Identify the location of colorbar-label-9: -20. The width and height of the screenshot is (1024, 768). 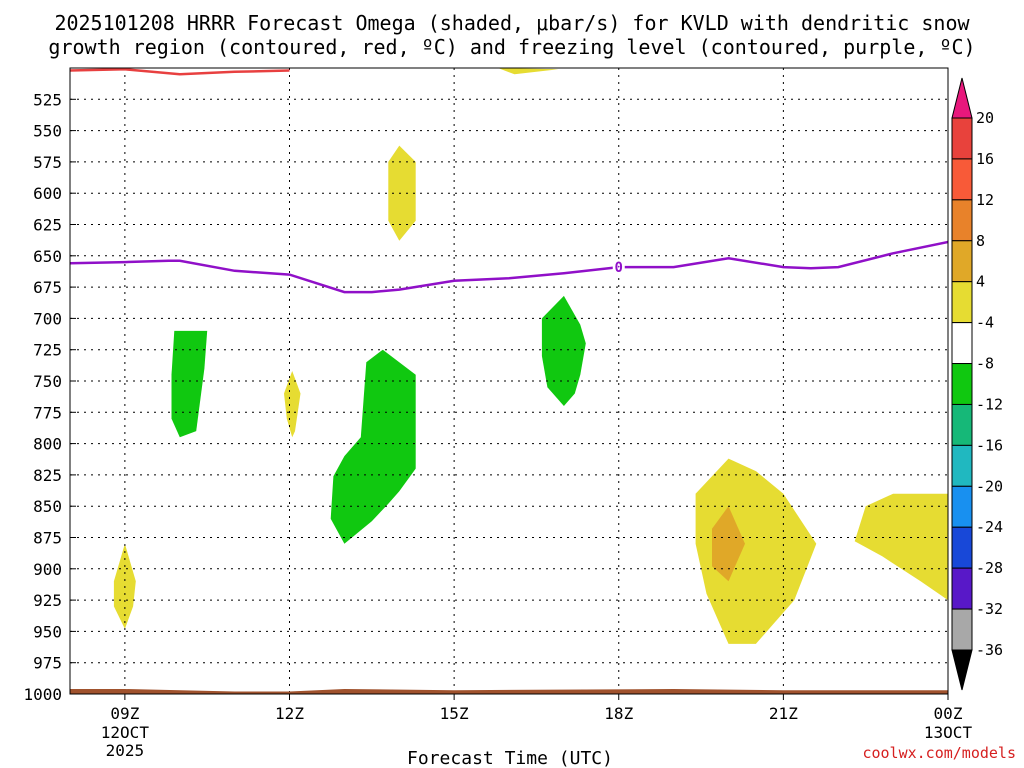
(989, 486).